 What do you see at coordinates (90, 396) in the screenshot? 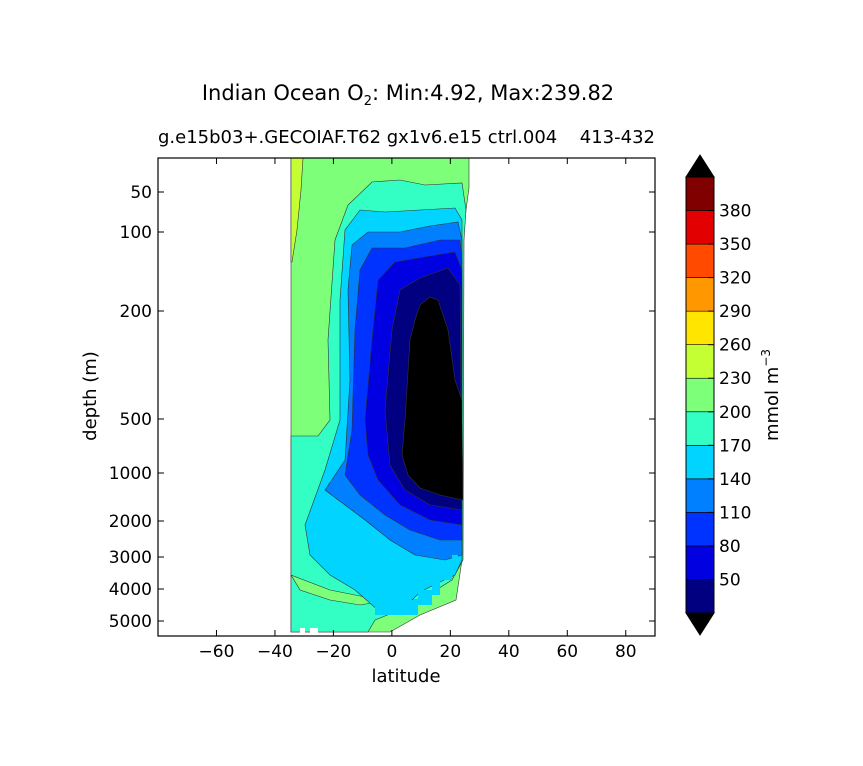
I see `y-axis-title: depth (m)` at bounding box center [90, 396].